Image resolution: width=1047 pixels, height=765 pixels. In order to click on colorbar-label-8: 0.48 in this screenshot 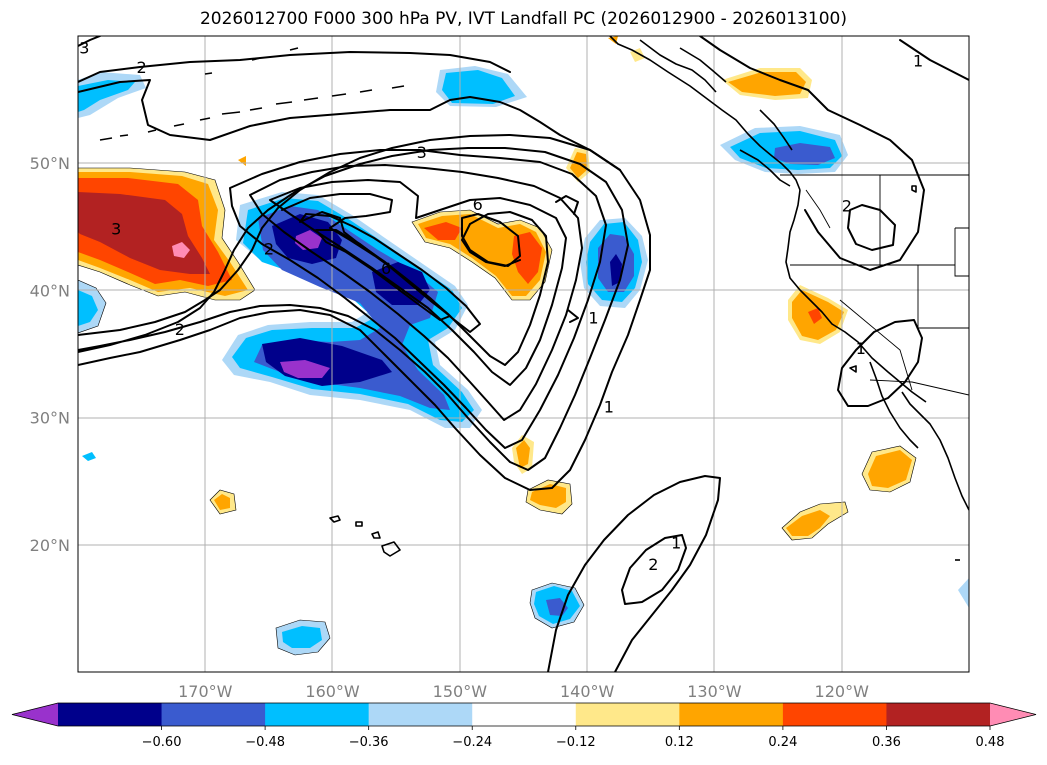, I will do `click(990, 742)`.